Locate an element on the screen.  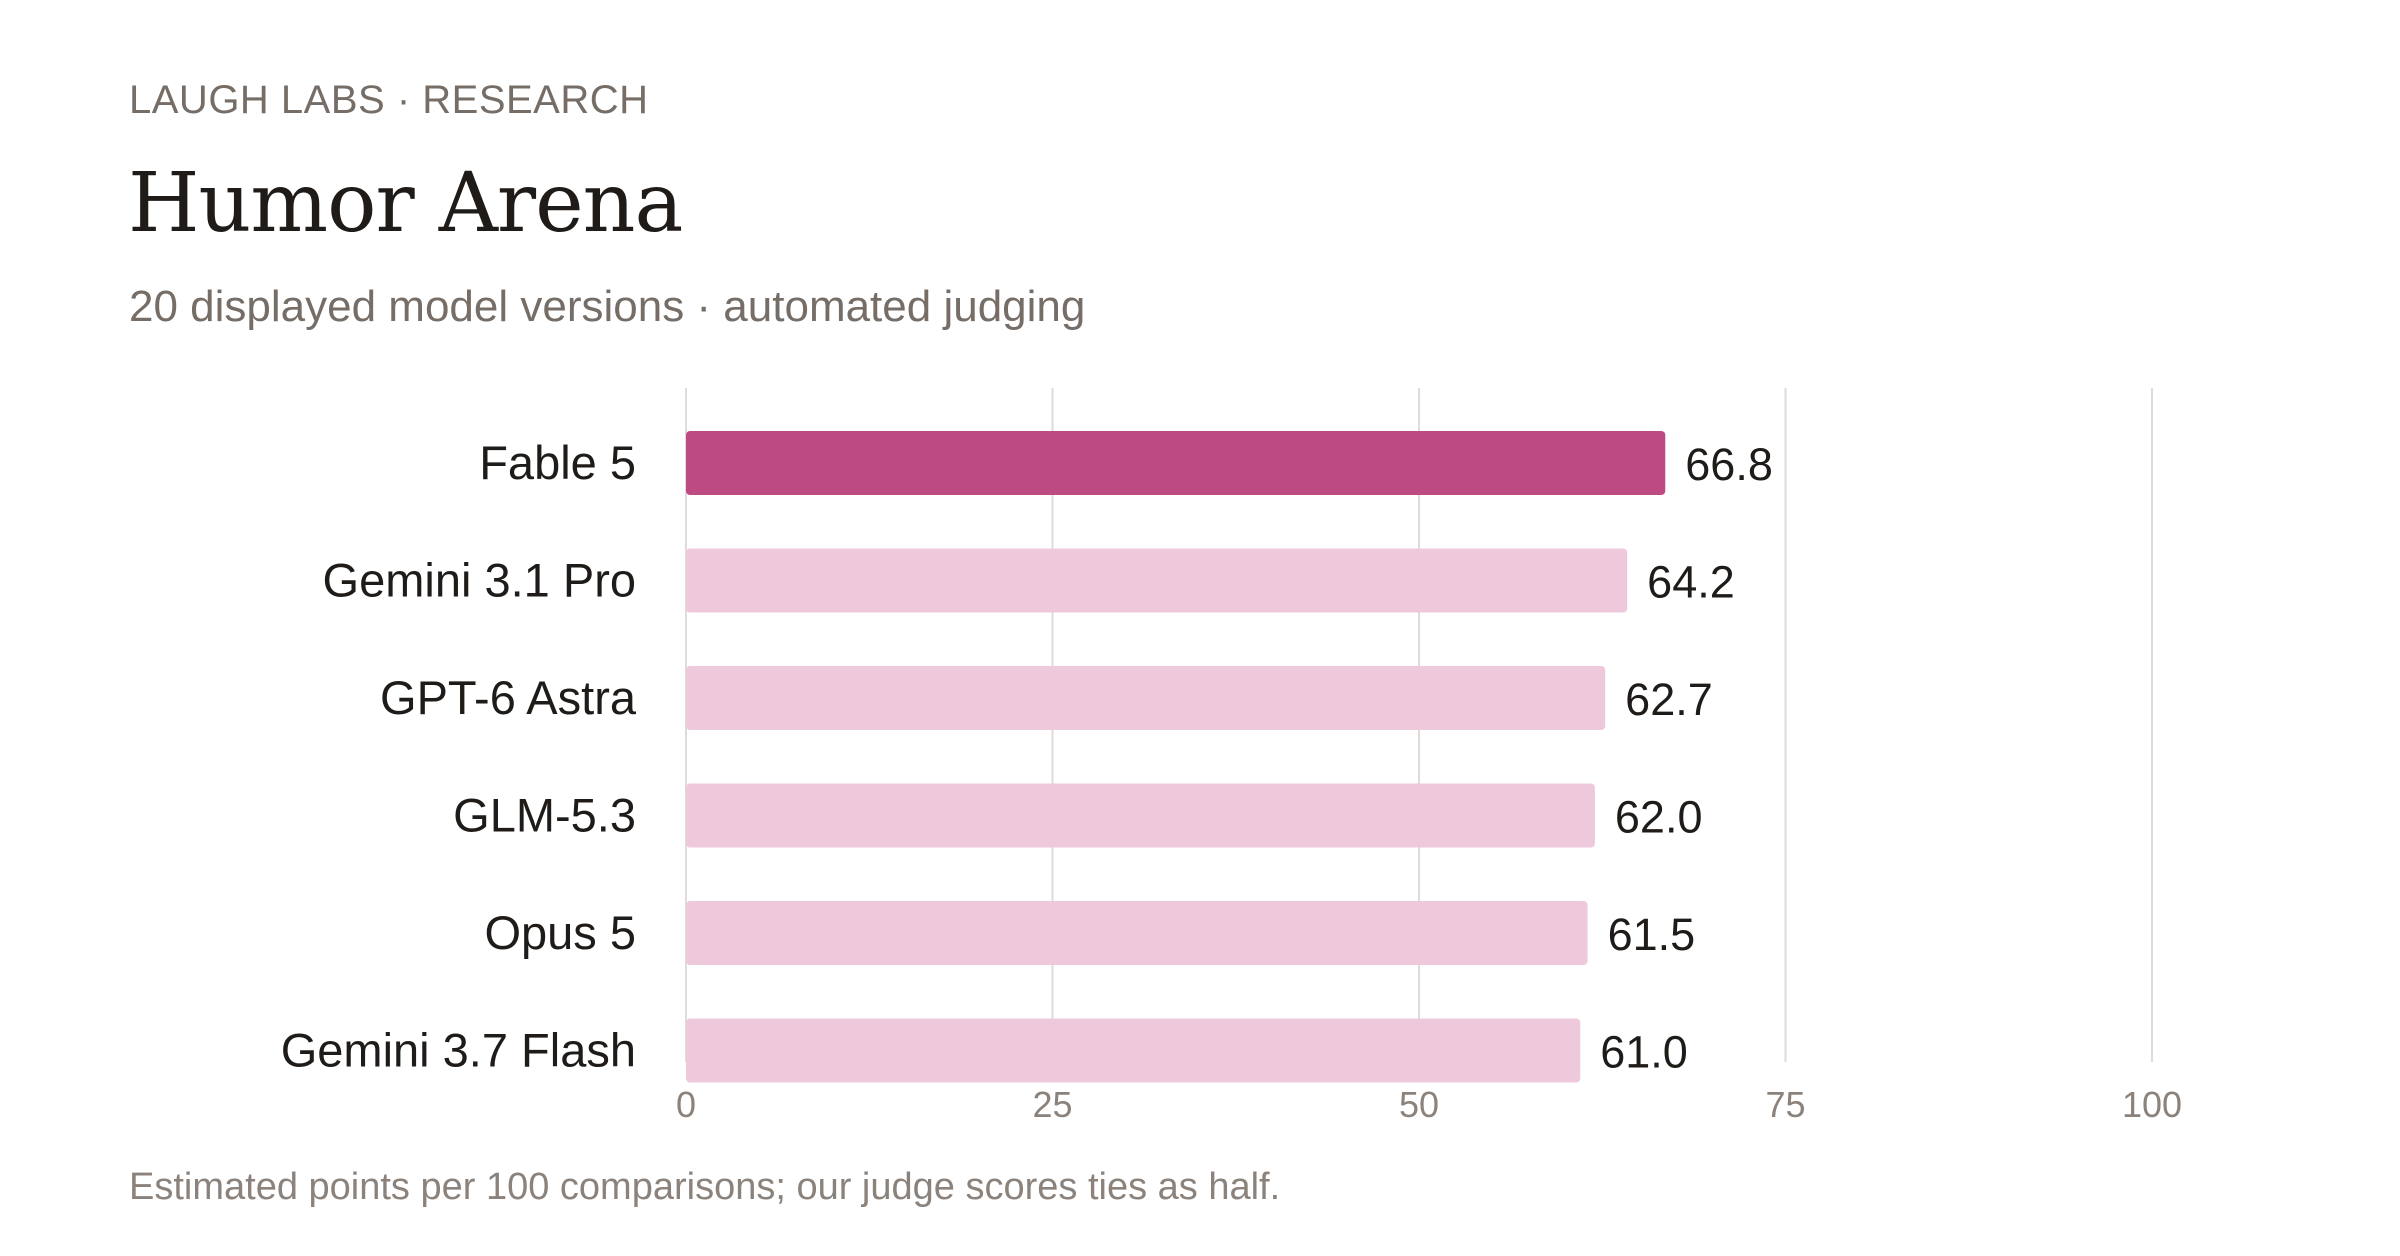
eyebrow-label: LAUGH LABS · RESEARCH is located at coordinates (389, 100).